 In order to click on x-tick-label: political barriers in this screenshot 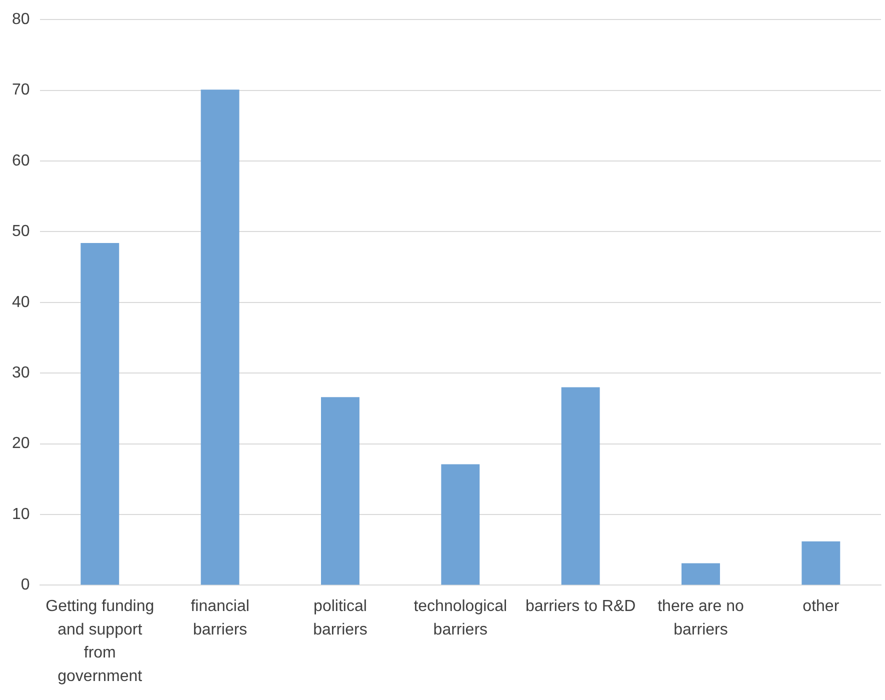, I will do `click(340, 618)`.